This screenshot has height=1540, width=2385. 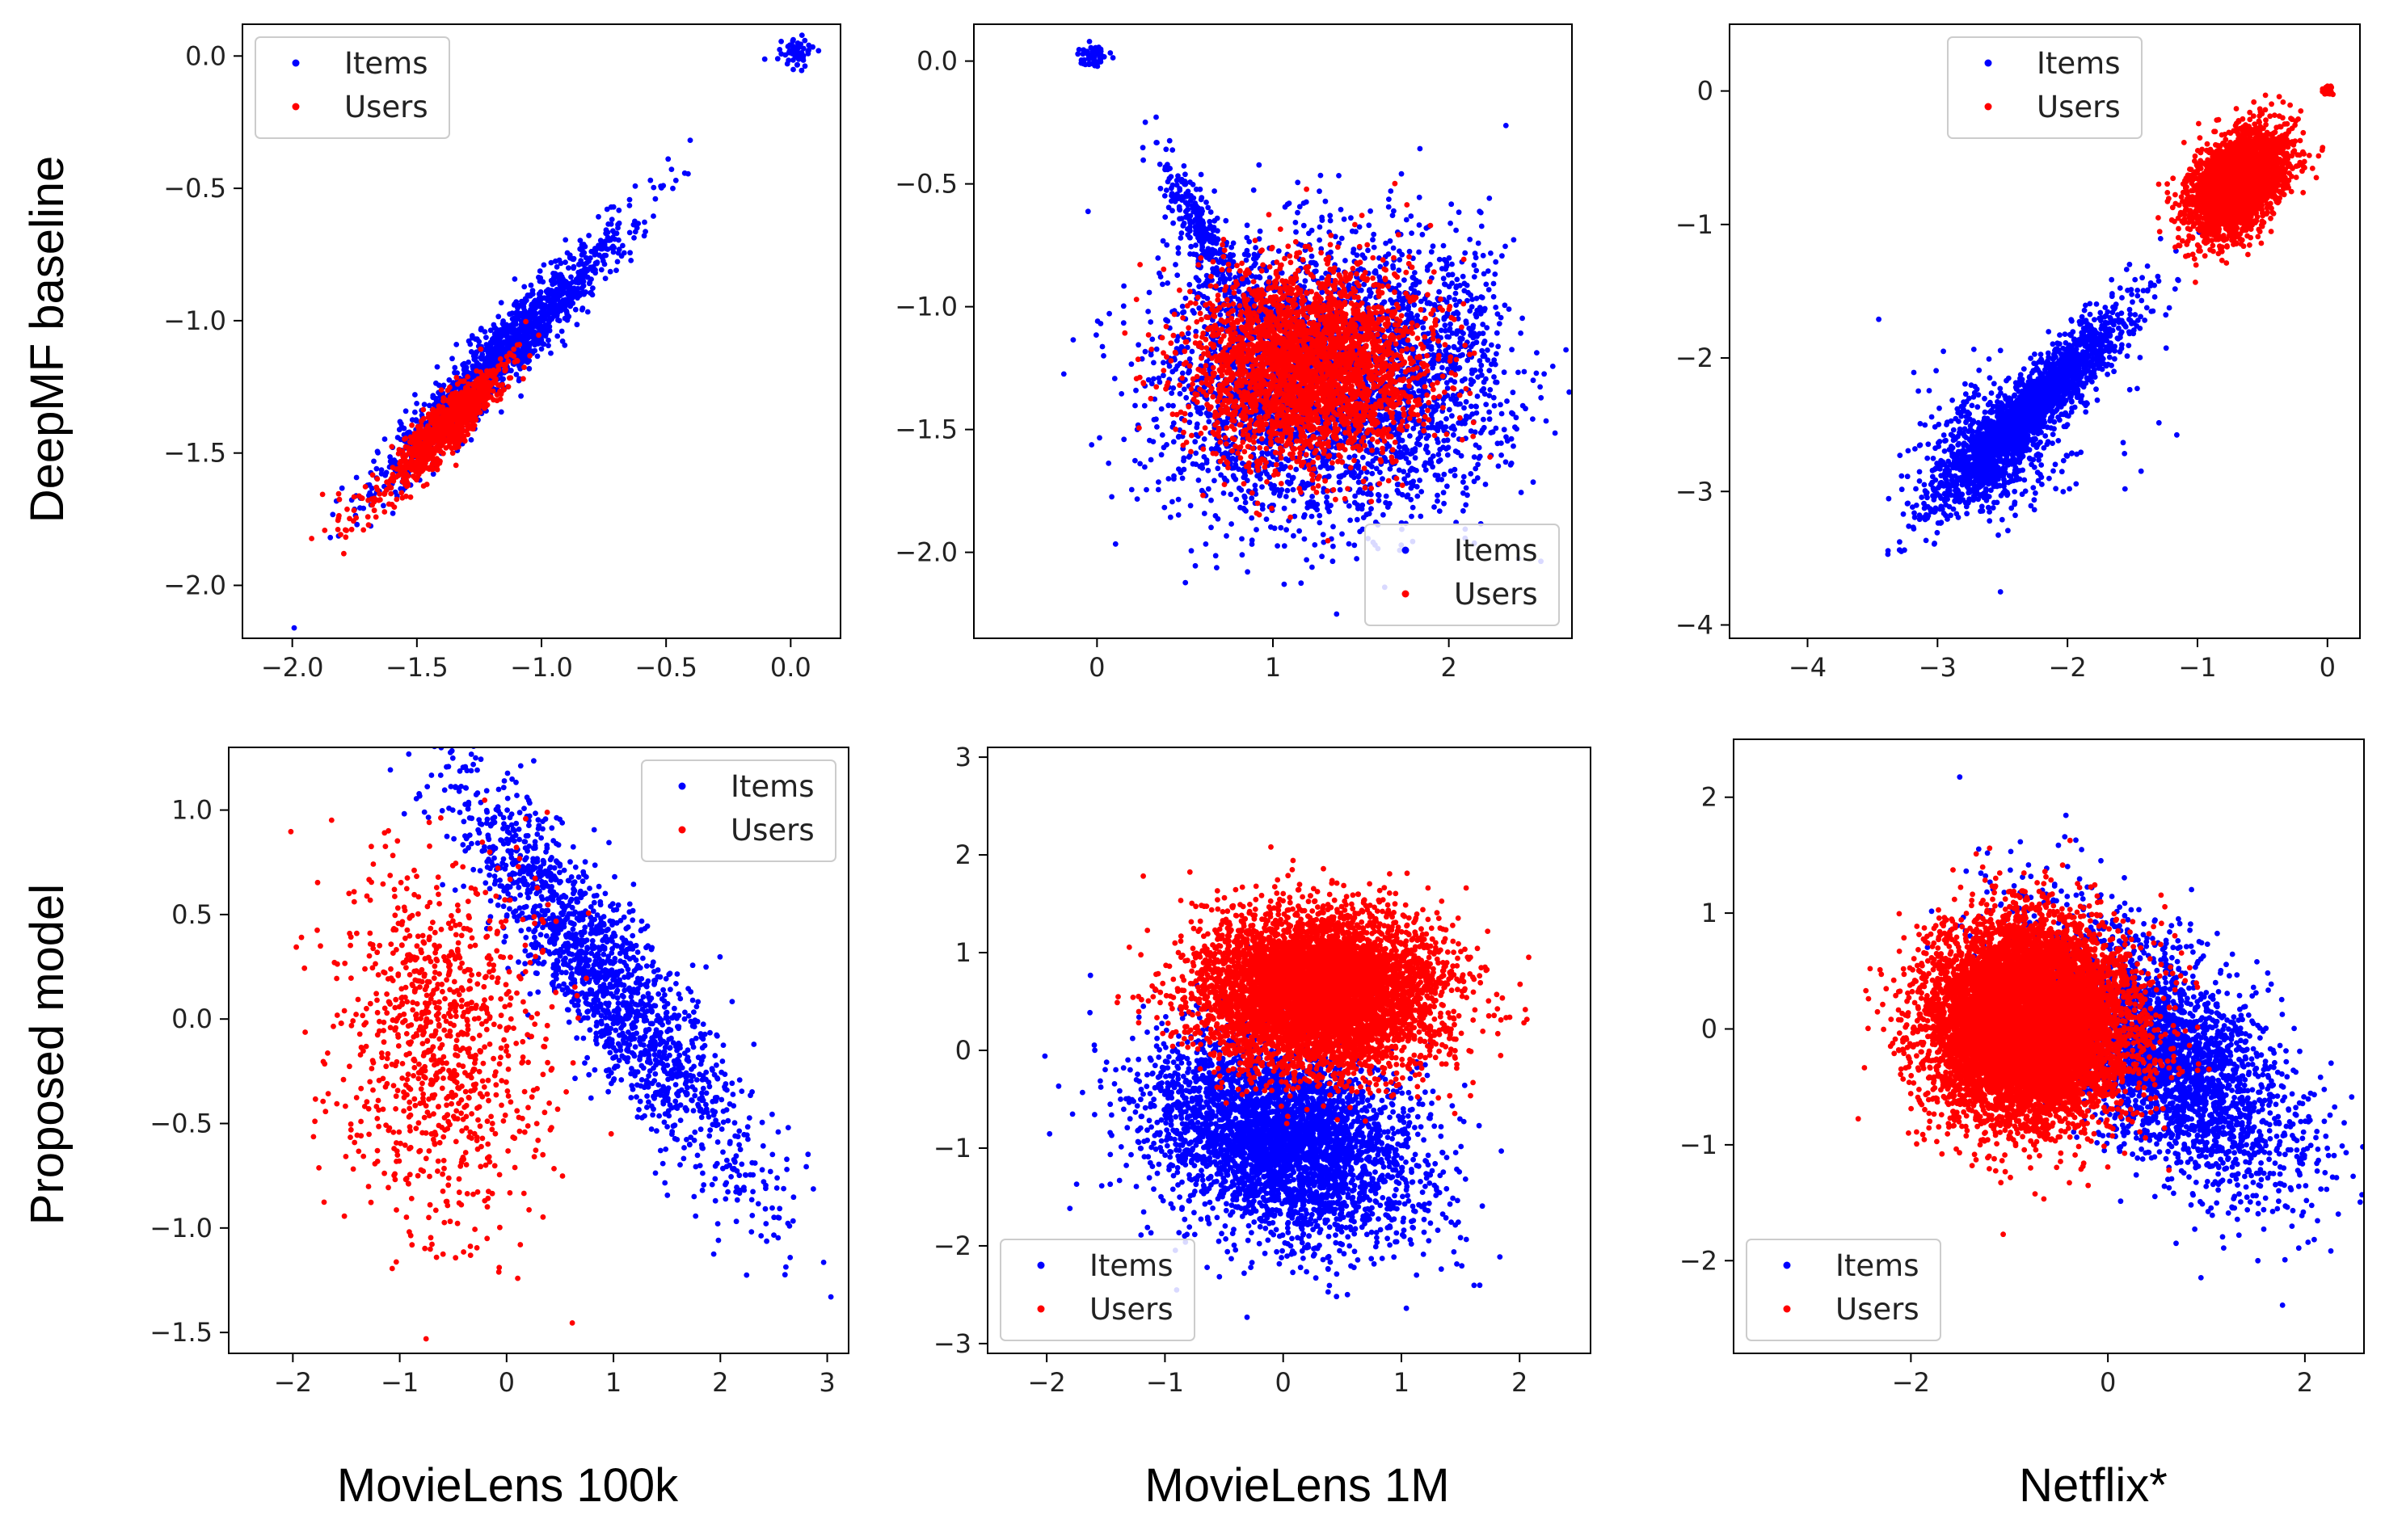 I want to click on y-tick-label: −2.0, so click(x=194, y=585).